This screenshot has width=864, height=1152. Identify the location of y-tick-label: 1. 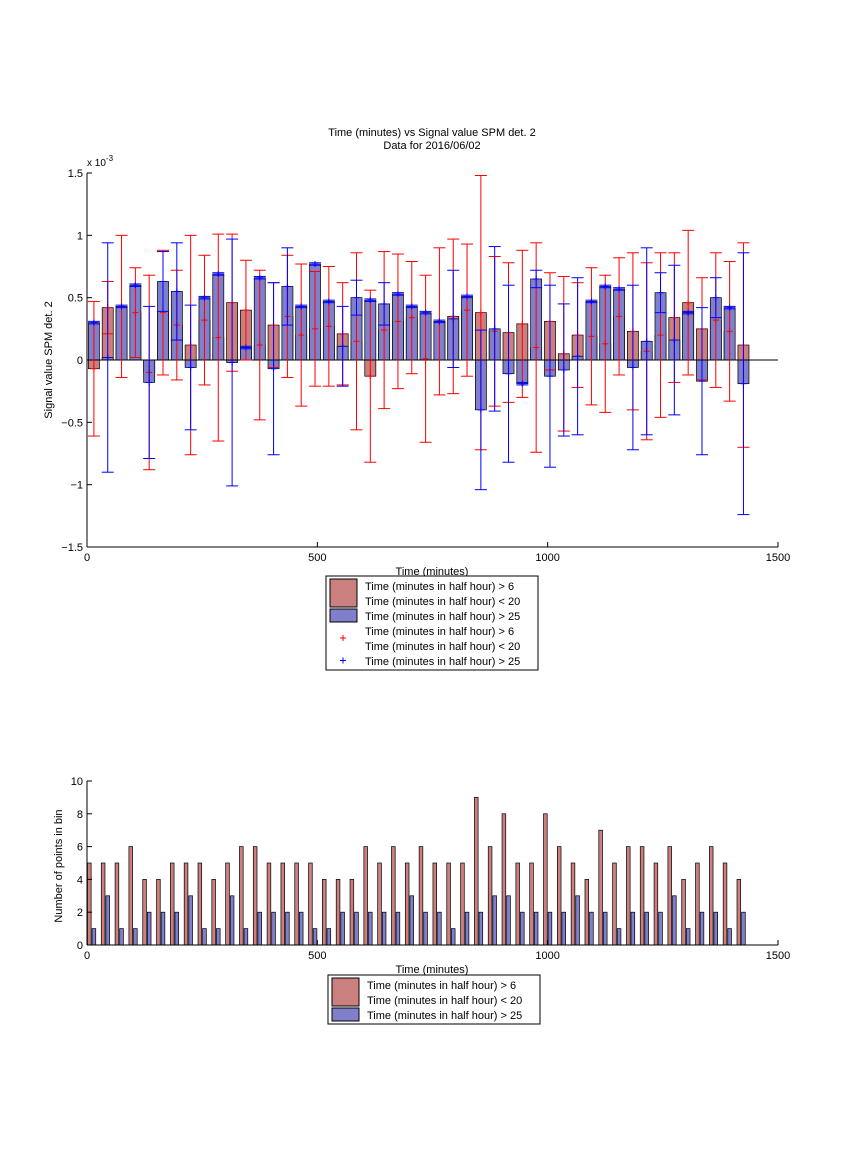
(80, 236).